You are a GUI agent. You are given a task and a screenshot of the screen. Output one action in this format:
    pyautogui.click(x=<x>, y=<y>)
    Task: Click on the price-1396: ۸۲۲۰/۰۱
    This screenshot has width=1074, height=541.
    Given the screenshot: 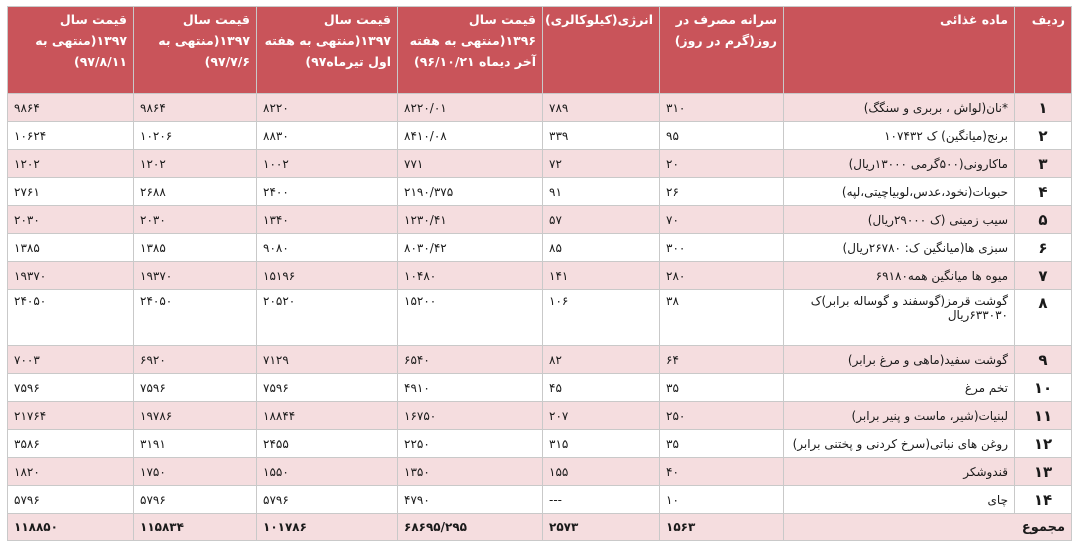 What is the action you would take?
    pyautogui.click(x=470, y=107)
    